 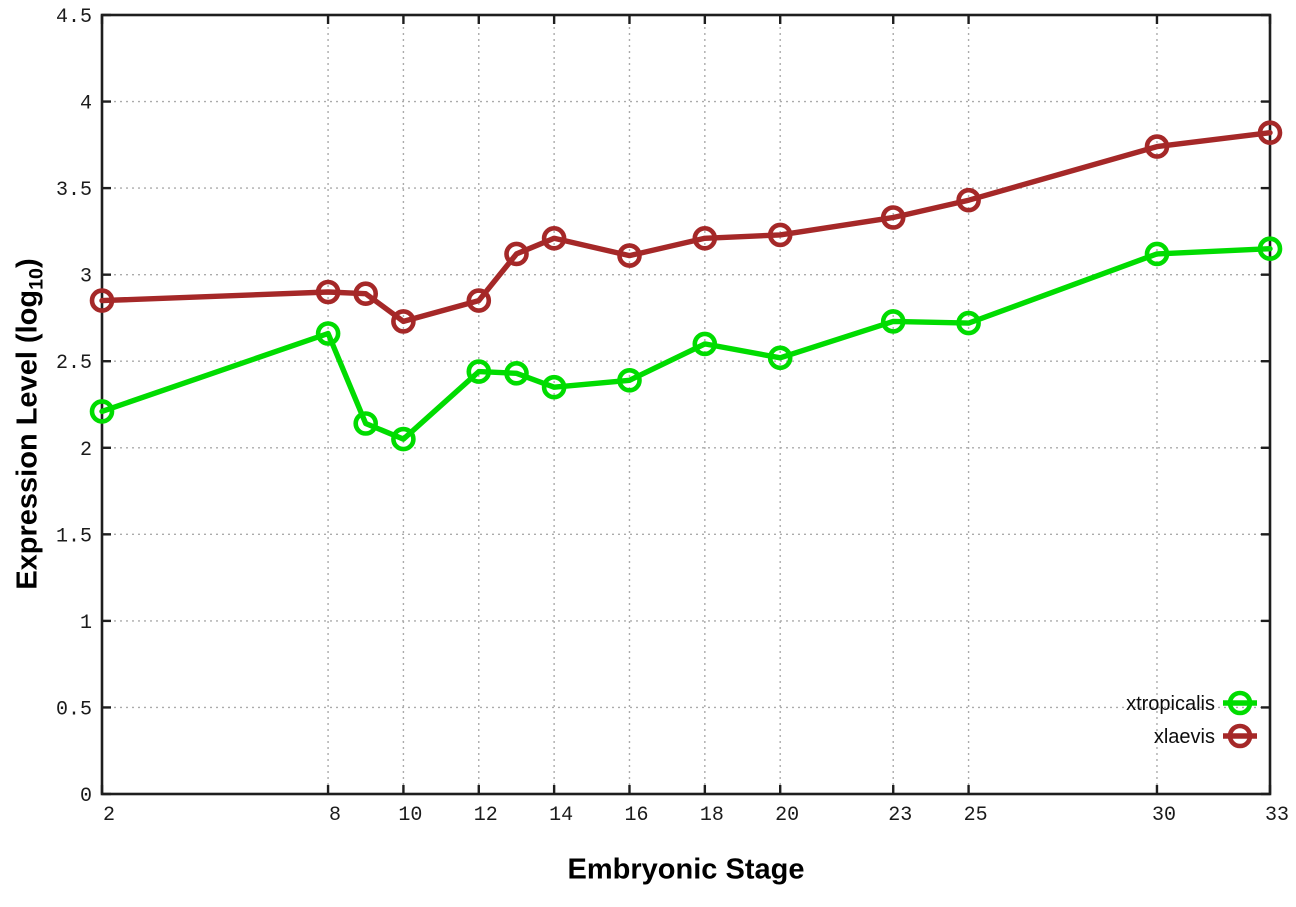 I want to click on y-axis-title-subscript: 10, so click(x=36, y=278).